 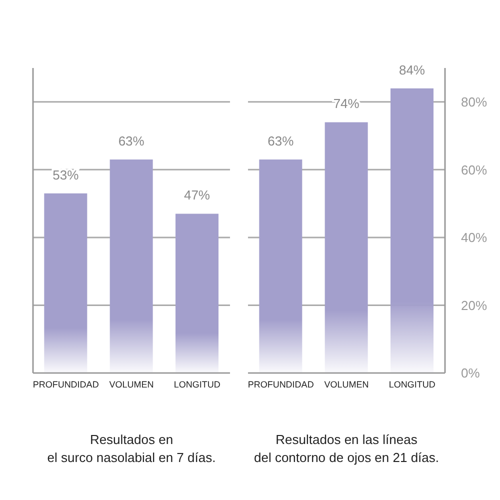 What do you see at coordinates (346, 449) in the screenshot?
I see `x-axis-title: Resultados en las líneas del contorno de ojos en 21 días.` at bounding box center [346, 449].